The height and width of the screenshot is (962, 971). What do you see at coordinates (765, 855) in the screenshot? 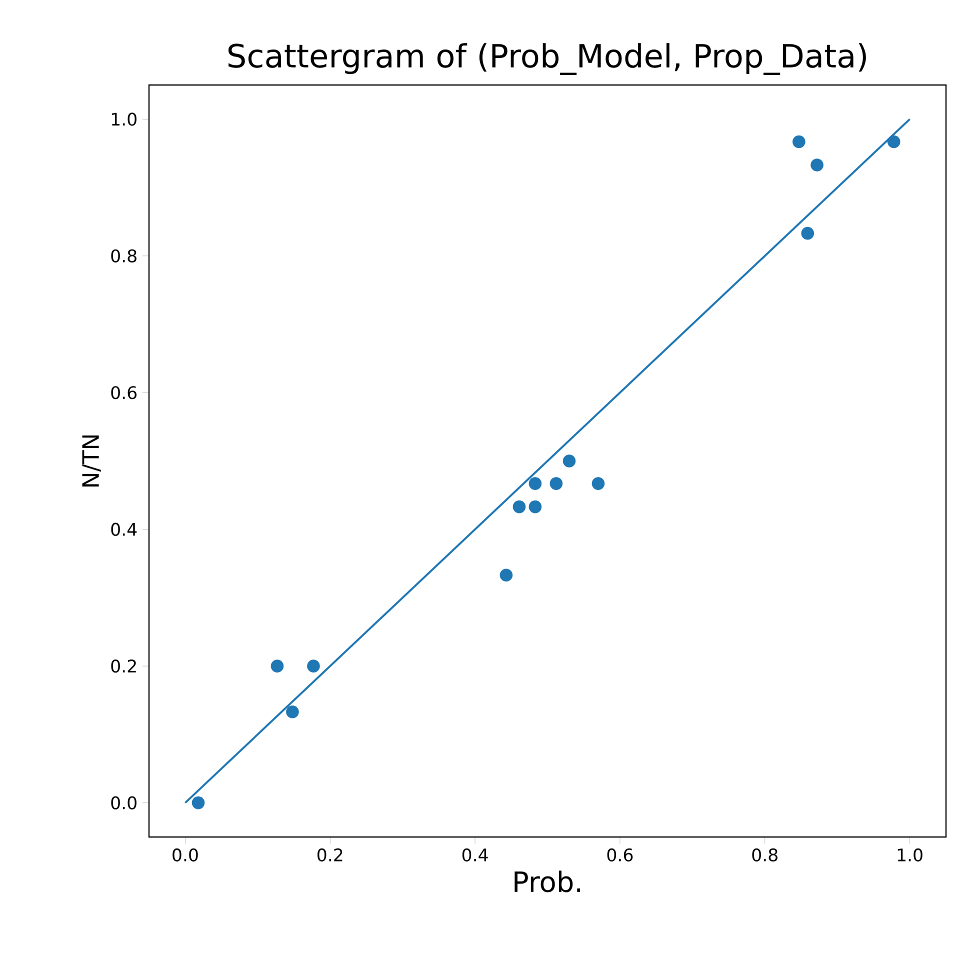
I see `x-tick-label: 0.8` at bounding box center [765, 855].